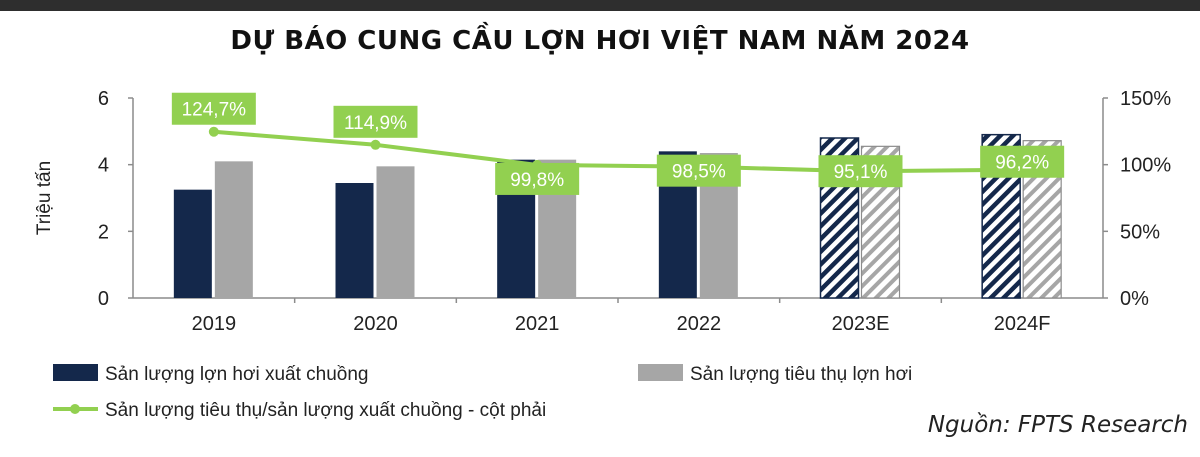 The image size is (1200, 457). I want to click on legend-swatch-supply, so click(75, 372).